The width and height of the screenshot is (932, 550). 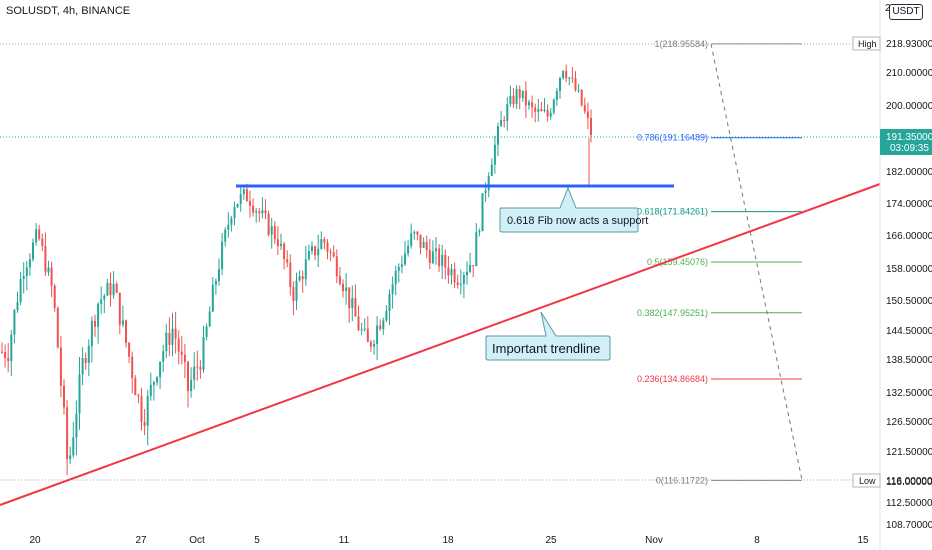 What do you see at coordinates (551, 540) in the screenshot?
I see `x-tick-label: 25` at bounding box center [551, 540].